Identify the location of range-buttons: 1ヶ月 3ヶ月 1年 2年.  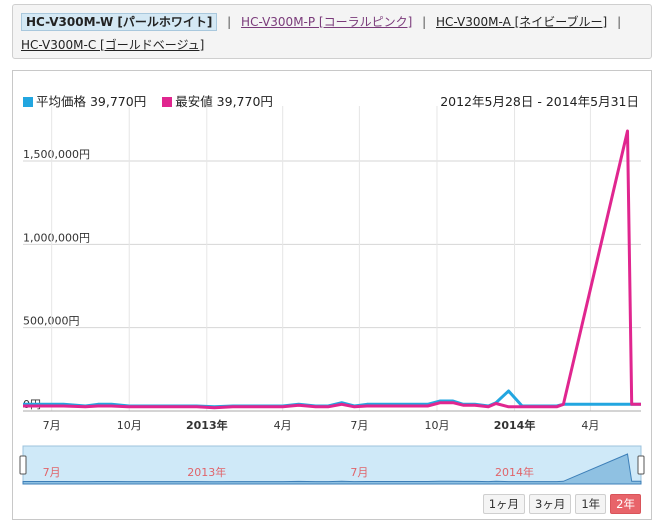
(561, 504).